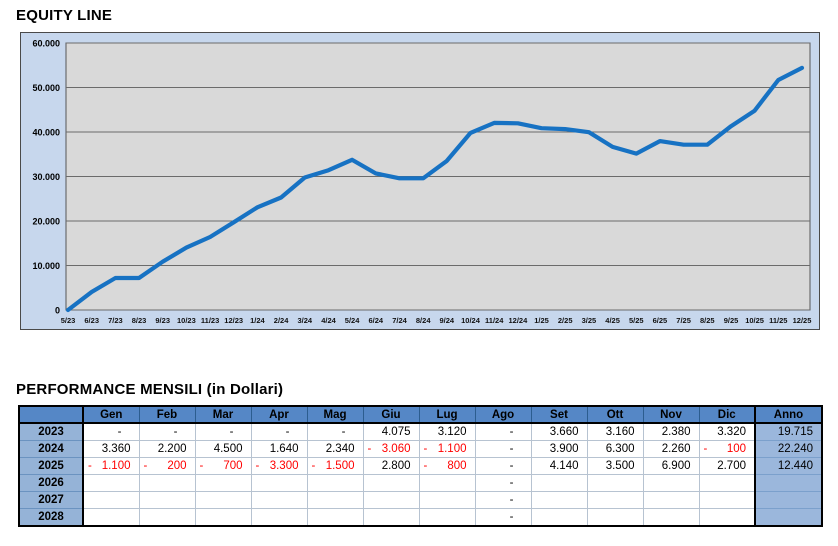 The width and height of the screenshot is (838, 546). I want to click on col-header-apr: Apr, so click(278, 415).